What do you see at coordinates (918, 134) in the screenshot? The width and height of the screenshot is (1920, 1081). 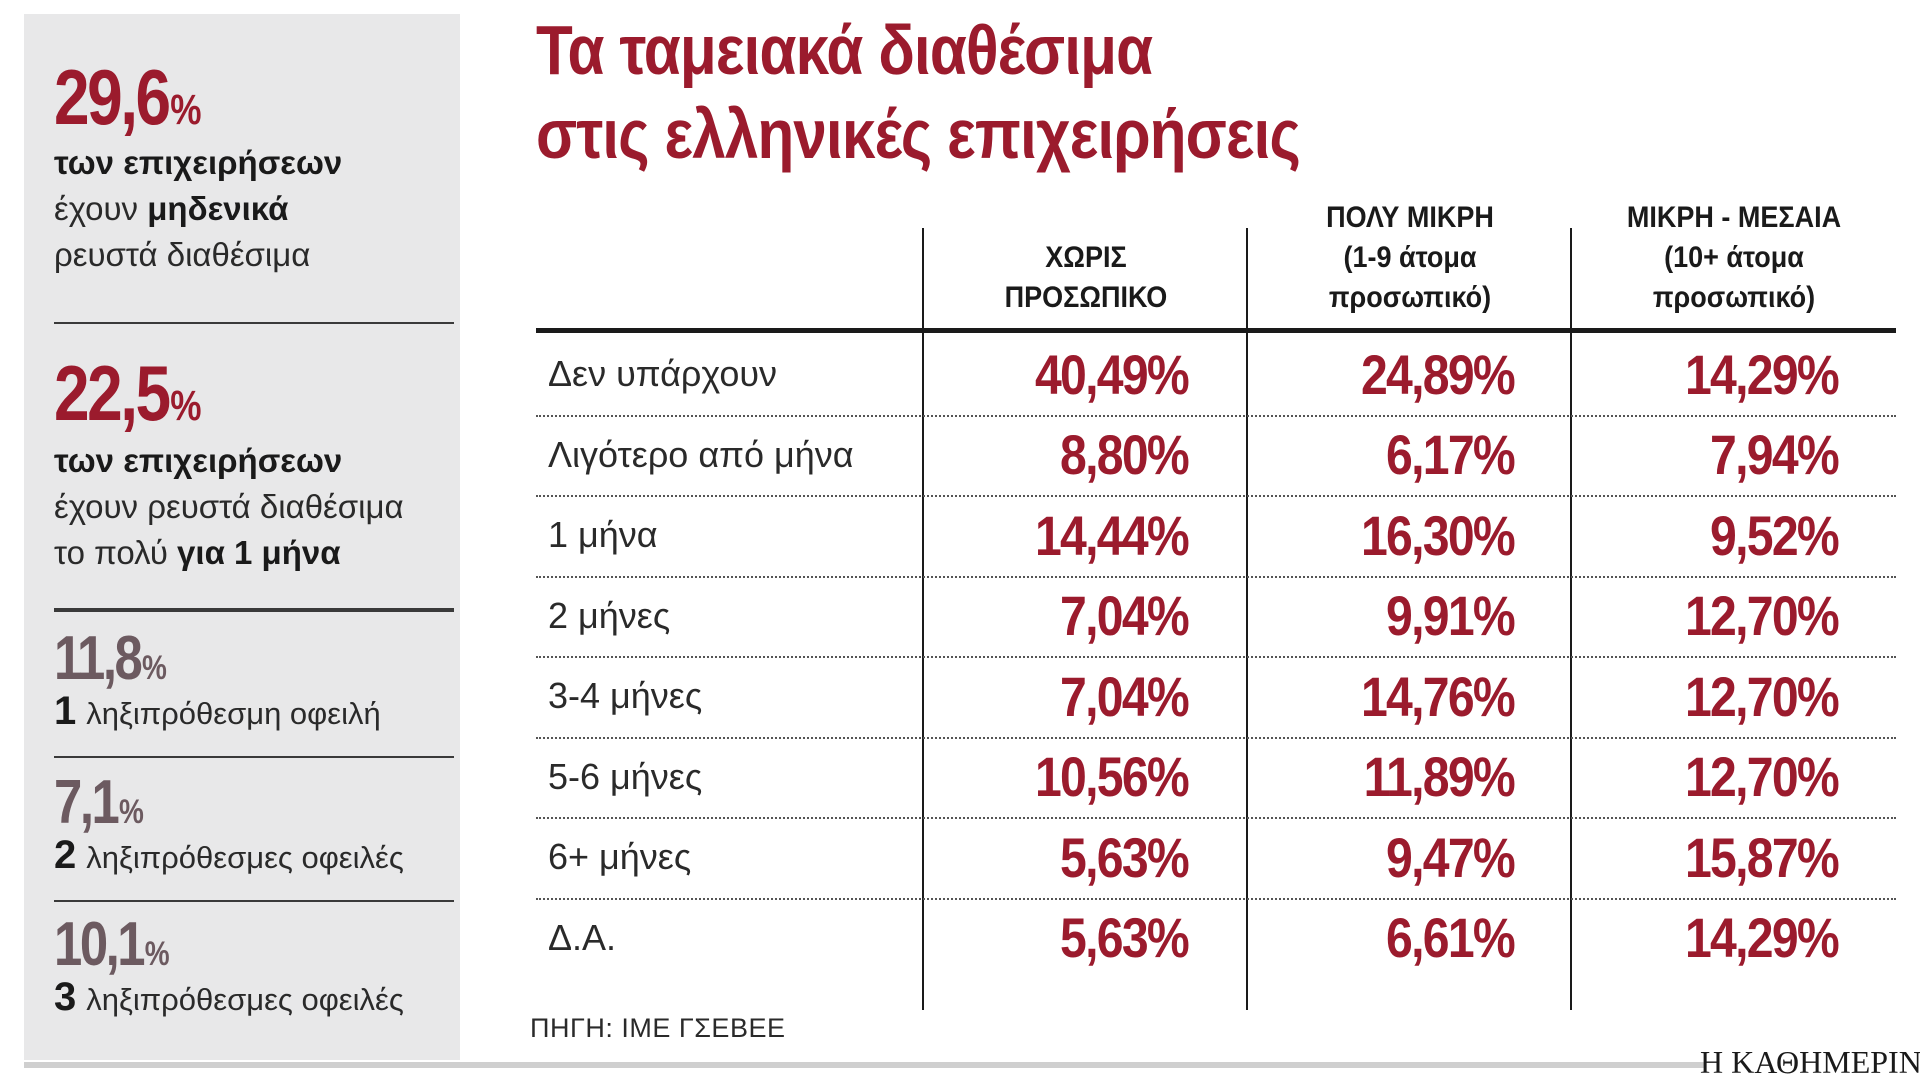 I see `title-line: στις ελληνικές επιχειρήσεις` at bounding box center [918, 134].